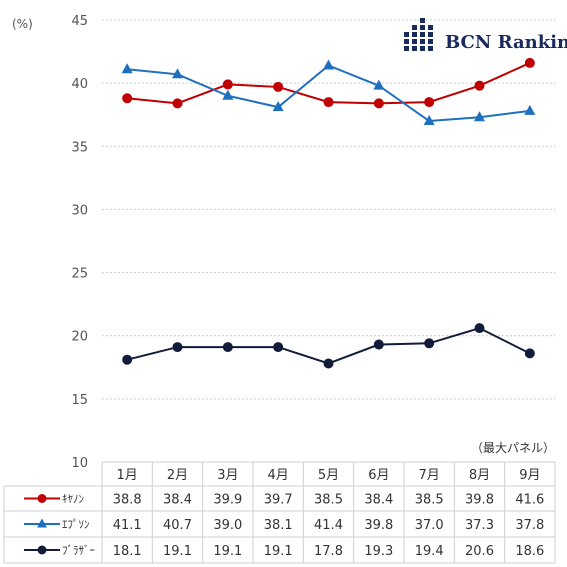 The width and height of the screenshot is (567, 567). I want to click on y-axis-ticks: 10 15 20 25 30 35 40 45, so click(79, 242).